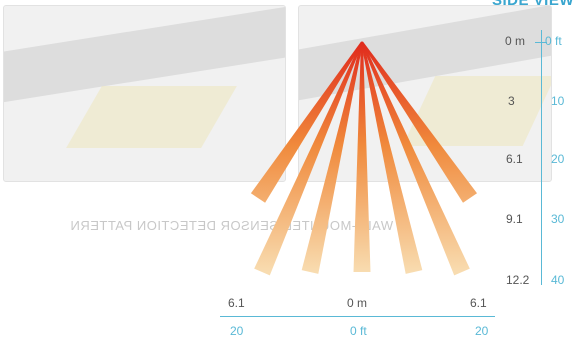 This screenshot has height=344, width=577. I want to click on h-label-ft-center: 0 ft, so click(358, 331).